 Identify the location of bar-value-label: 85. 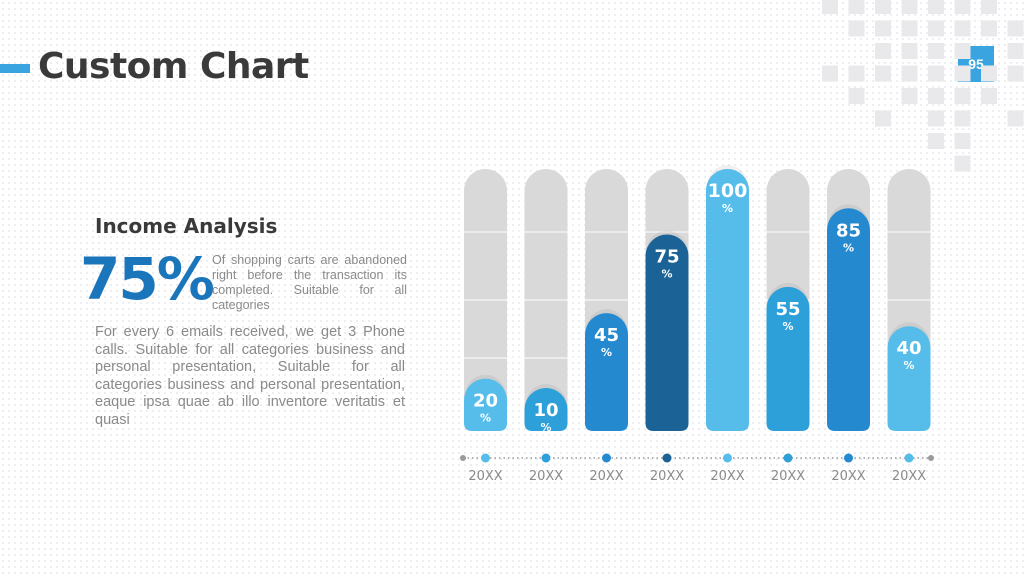
(848, 230).